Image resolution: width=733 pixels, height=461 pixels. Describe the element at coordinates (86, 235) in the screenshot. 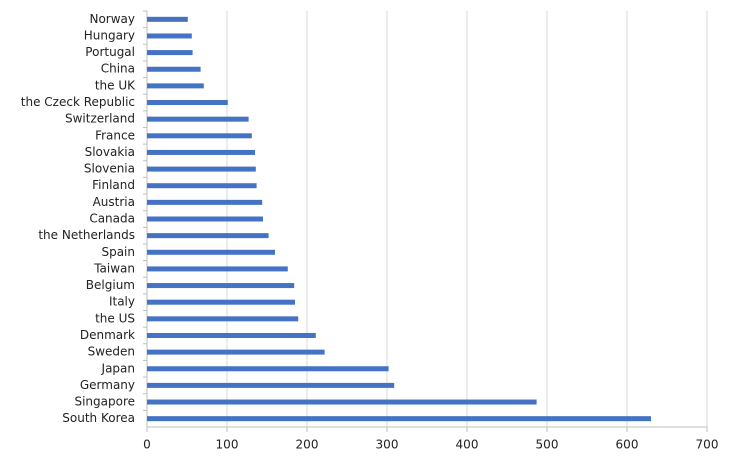

I see `y-tick-label: the Netherlands` at that location.